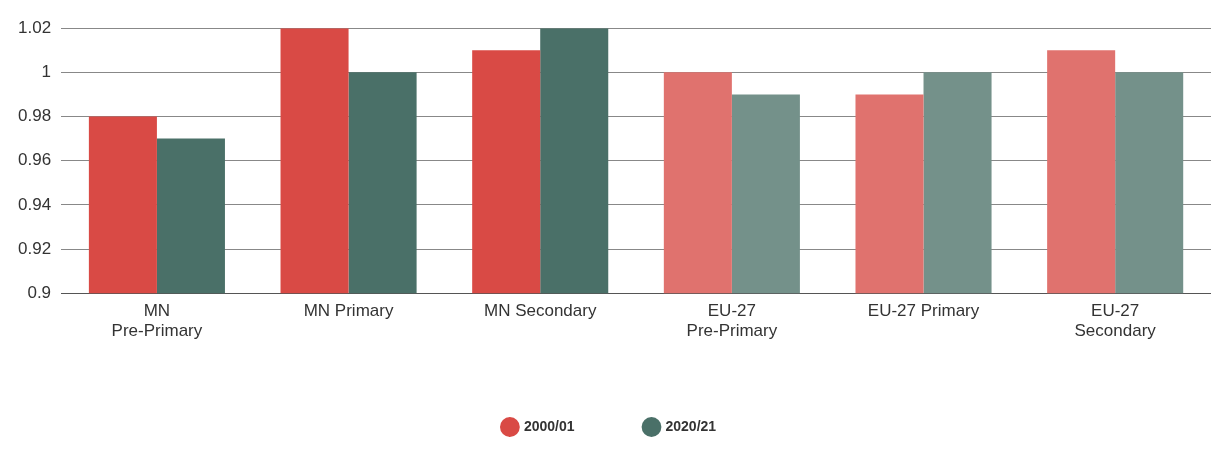 The width and height of the screenshot is (1219, 452). Describe the element at coordinates (39, 292) in the screenshot. I see `y-tick-label: 0.9` at that location.